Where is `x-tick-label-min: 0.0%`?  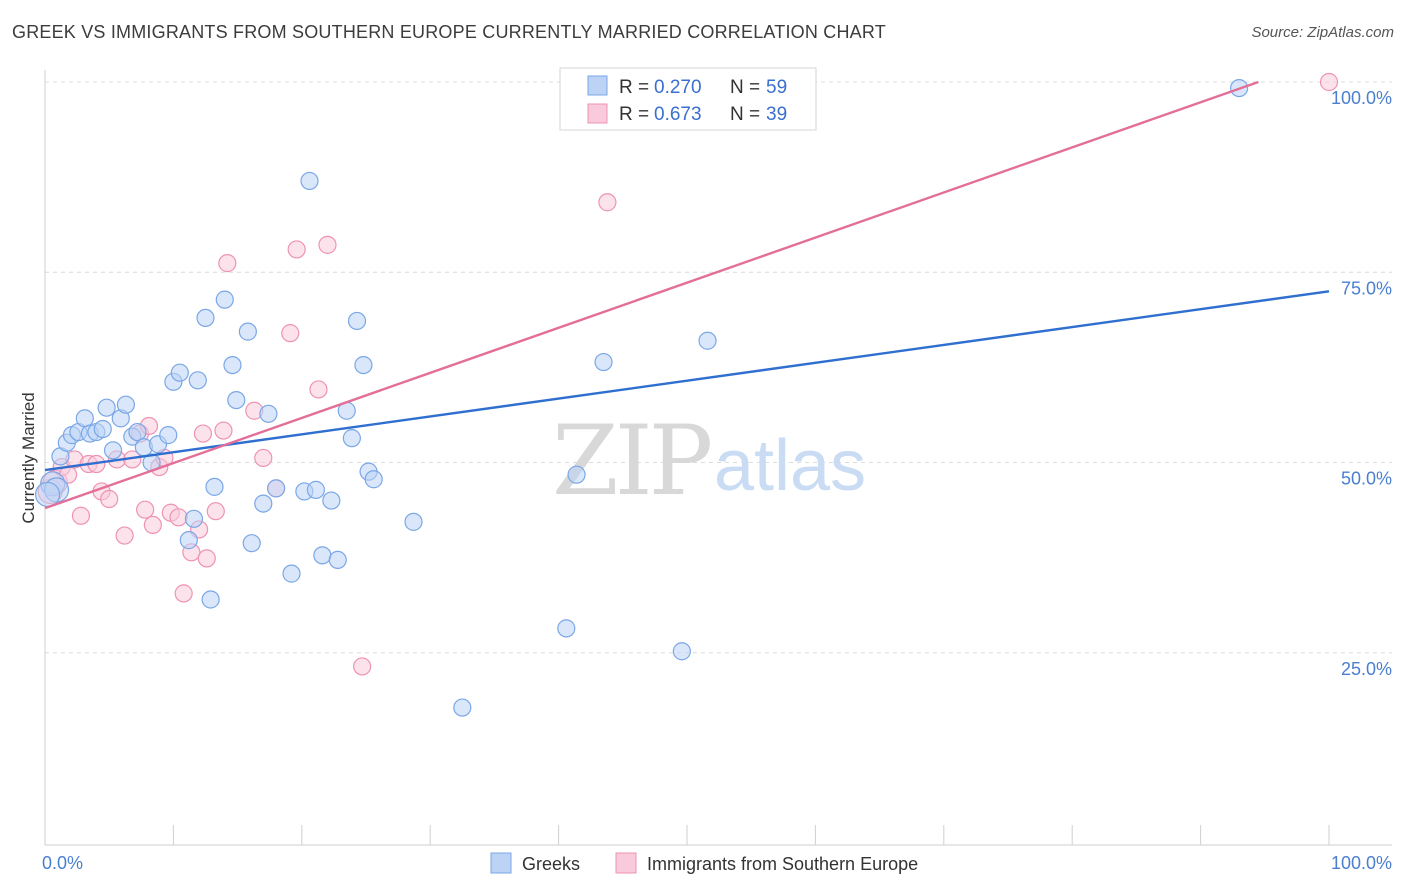
x-tick-label-min: 0.0% is located at coordinates (62, 863).